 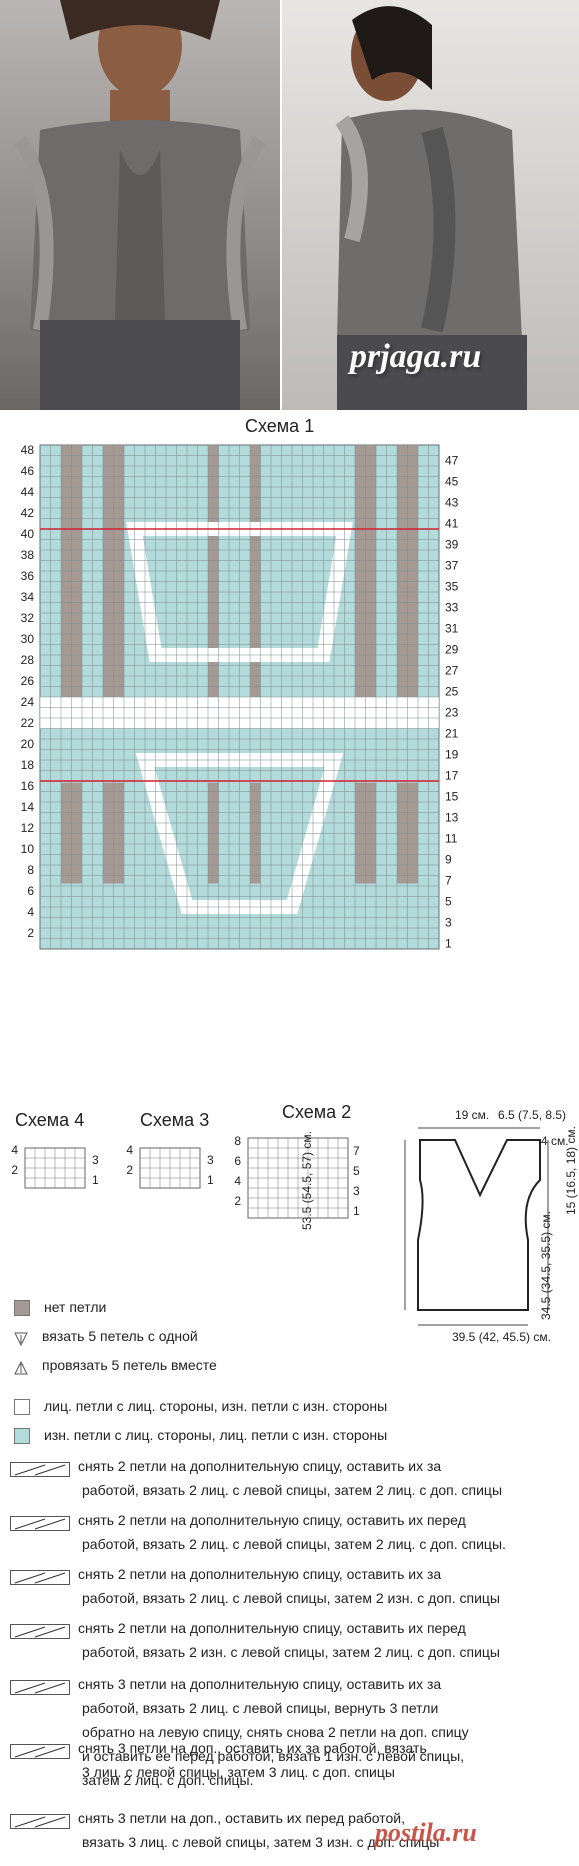 What do you see at coordinates (28, 618) in the screenshot?
I see `row-label-left: 32` at bounding box center [28, 618].